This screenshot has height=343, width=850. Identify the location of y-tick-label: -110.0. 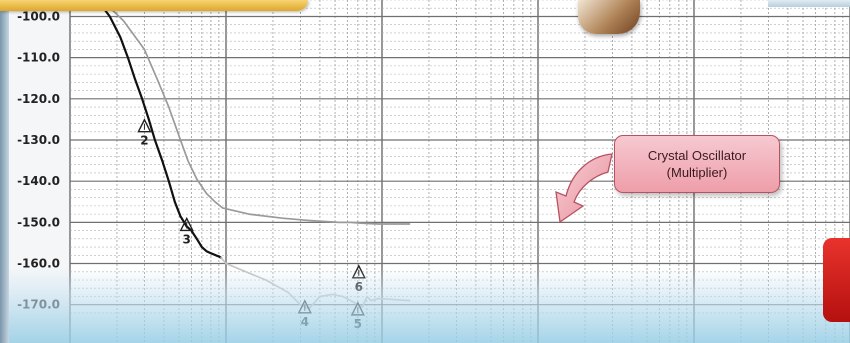
(38, 58).